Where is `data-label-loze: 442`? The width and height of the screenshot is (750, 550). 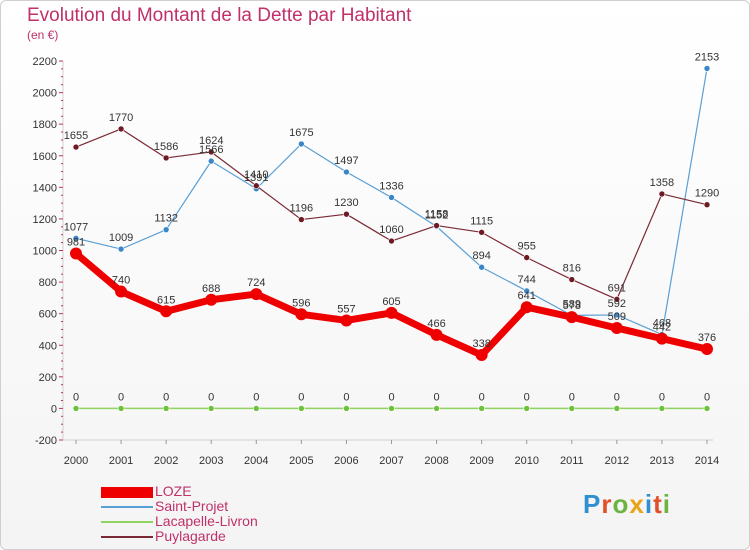
data-label-loze: 442 is located at coordinates (662, 328).